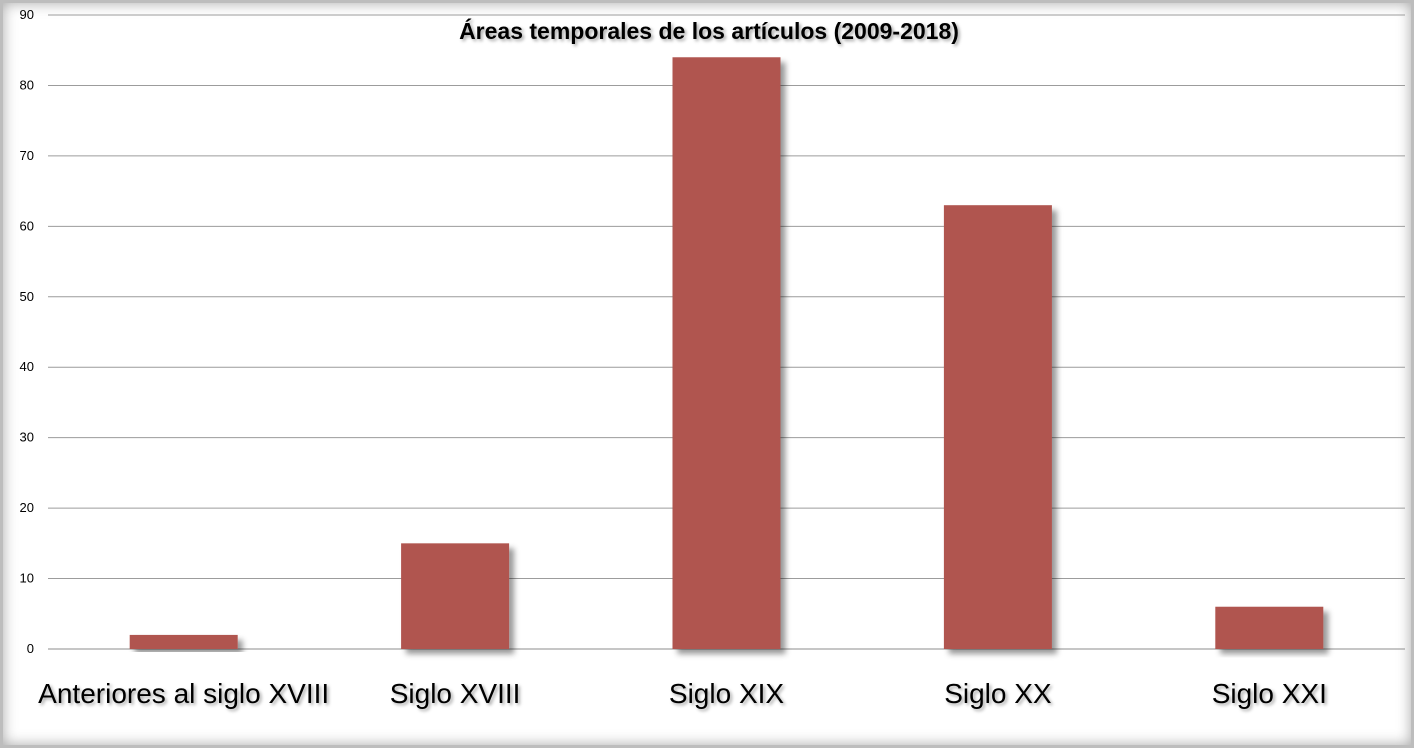  What do you see at coordinates (27, 578) in the screenshot?
I see `y-tick-label: 10` at bounding box center [27, 578].